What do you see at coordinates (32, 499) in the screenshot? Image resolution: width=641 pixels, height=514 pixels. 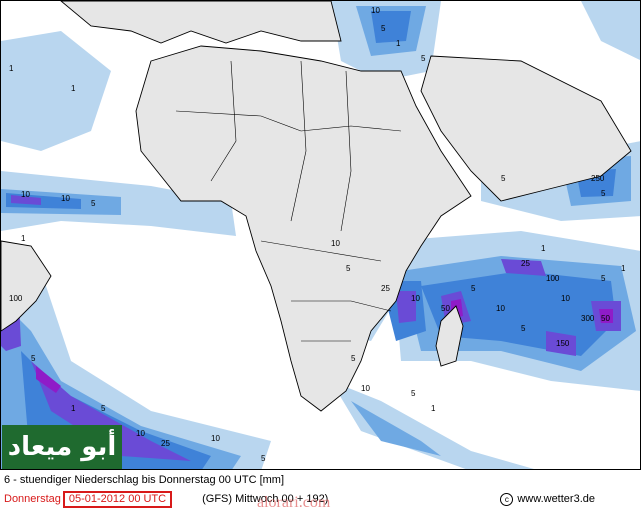 I see `valid-day: Donnerstag` at bounding box center [32, 499].